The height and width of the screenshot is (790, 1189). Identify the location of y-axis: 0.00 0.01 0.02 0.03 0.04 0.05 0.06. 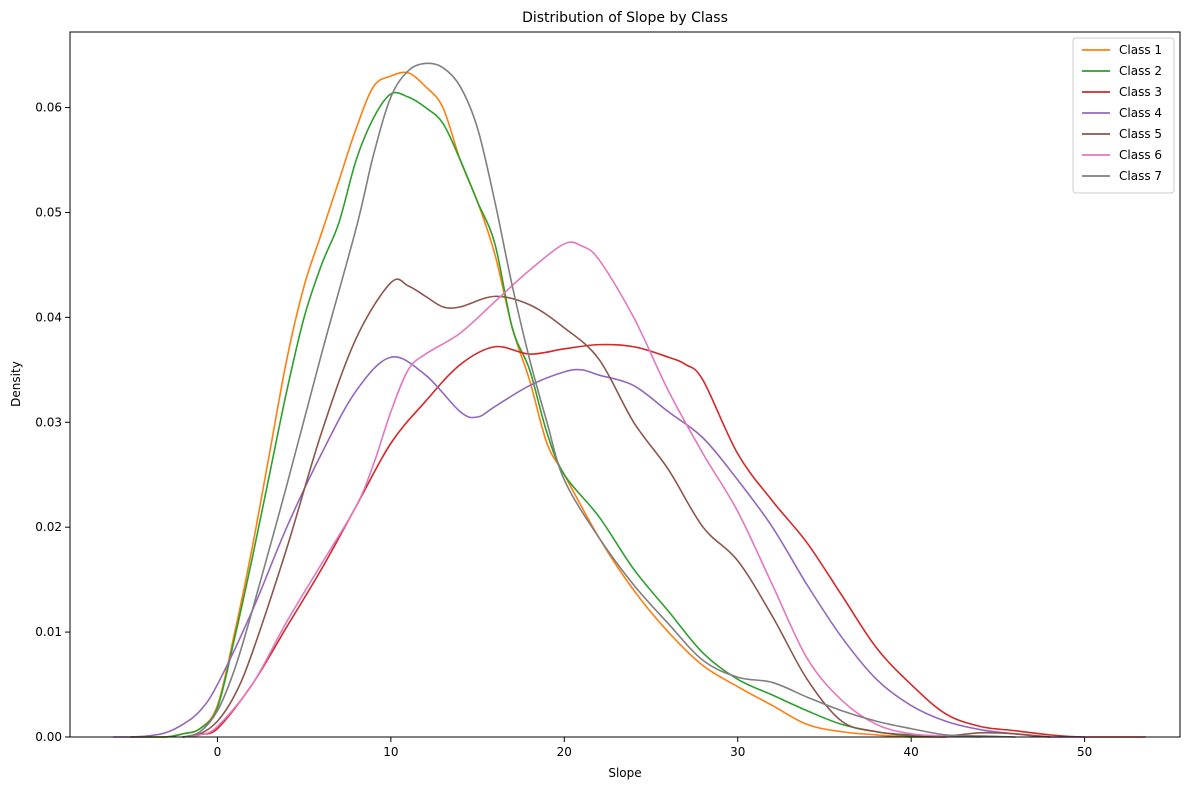
(52, 422).